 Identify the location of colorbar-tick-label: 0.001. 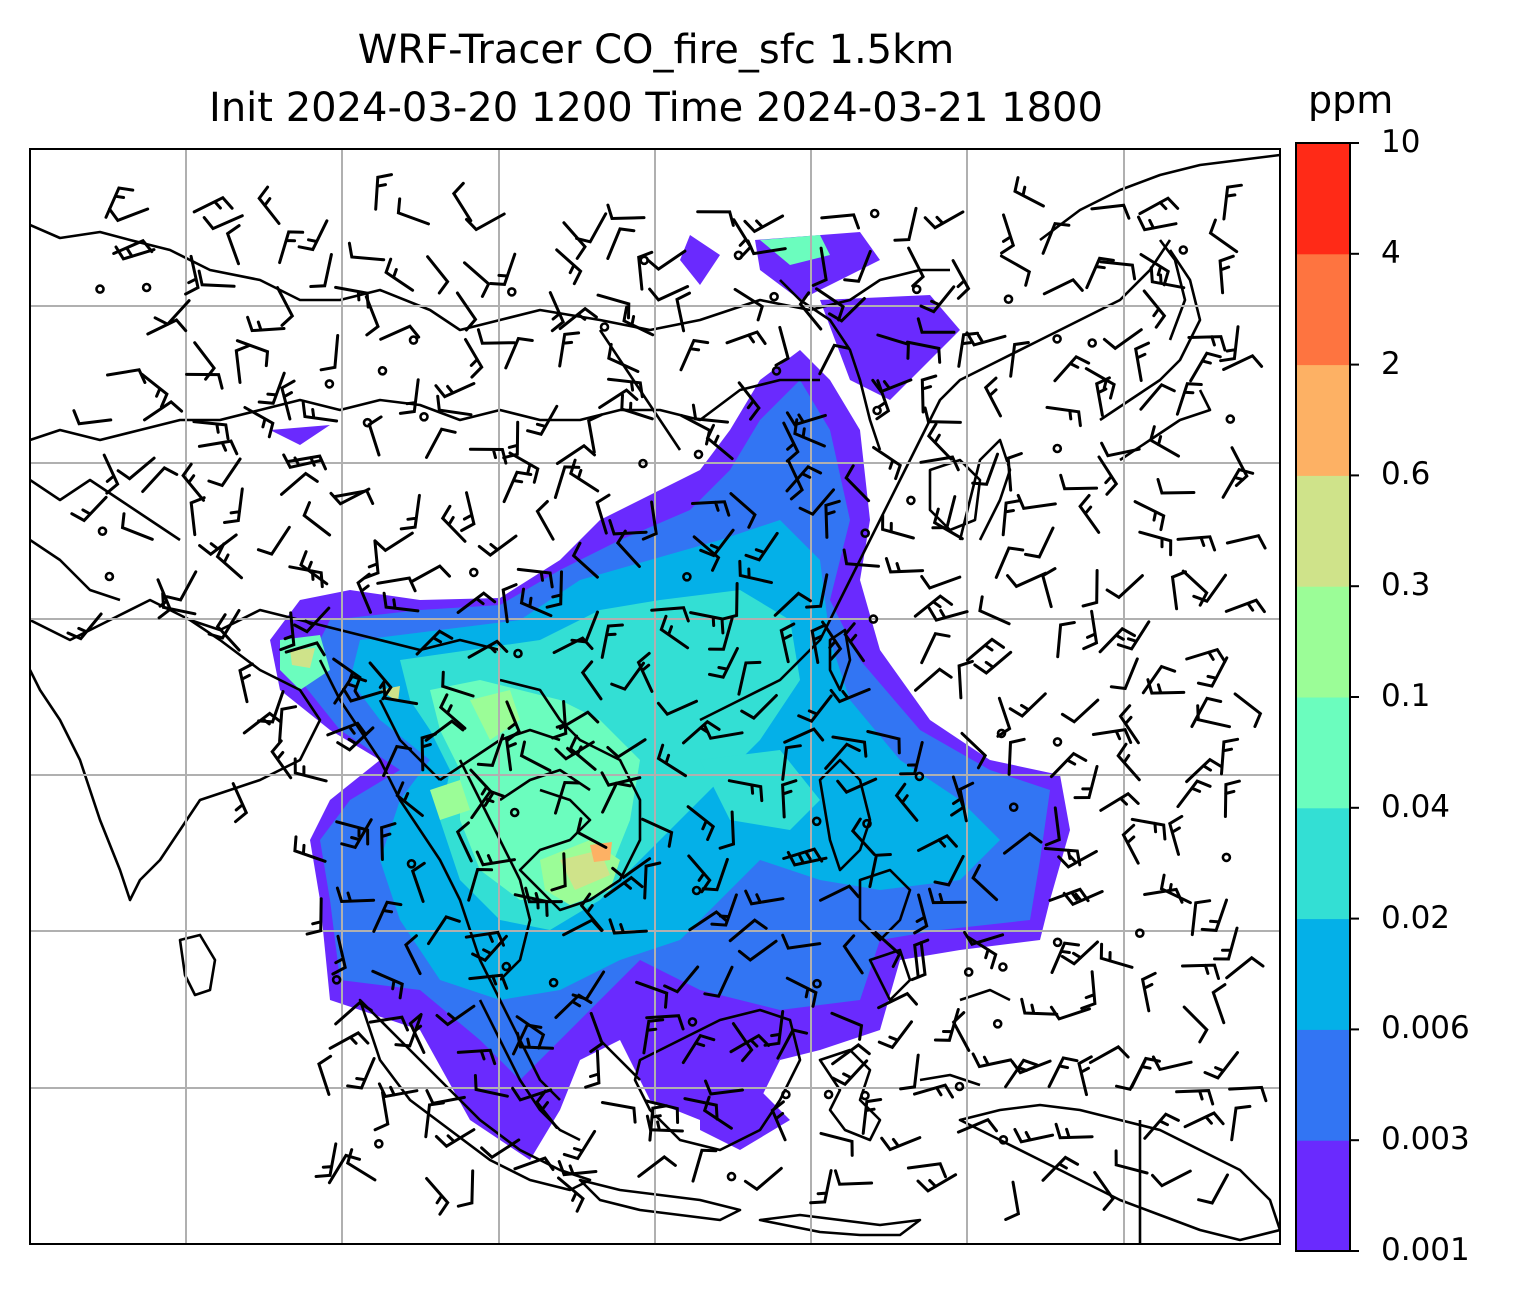
(1425, 1250).